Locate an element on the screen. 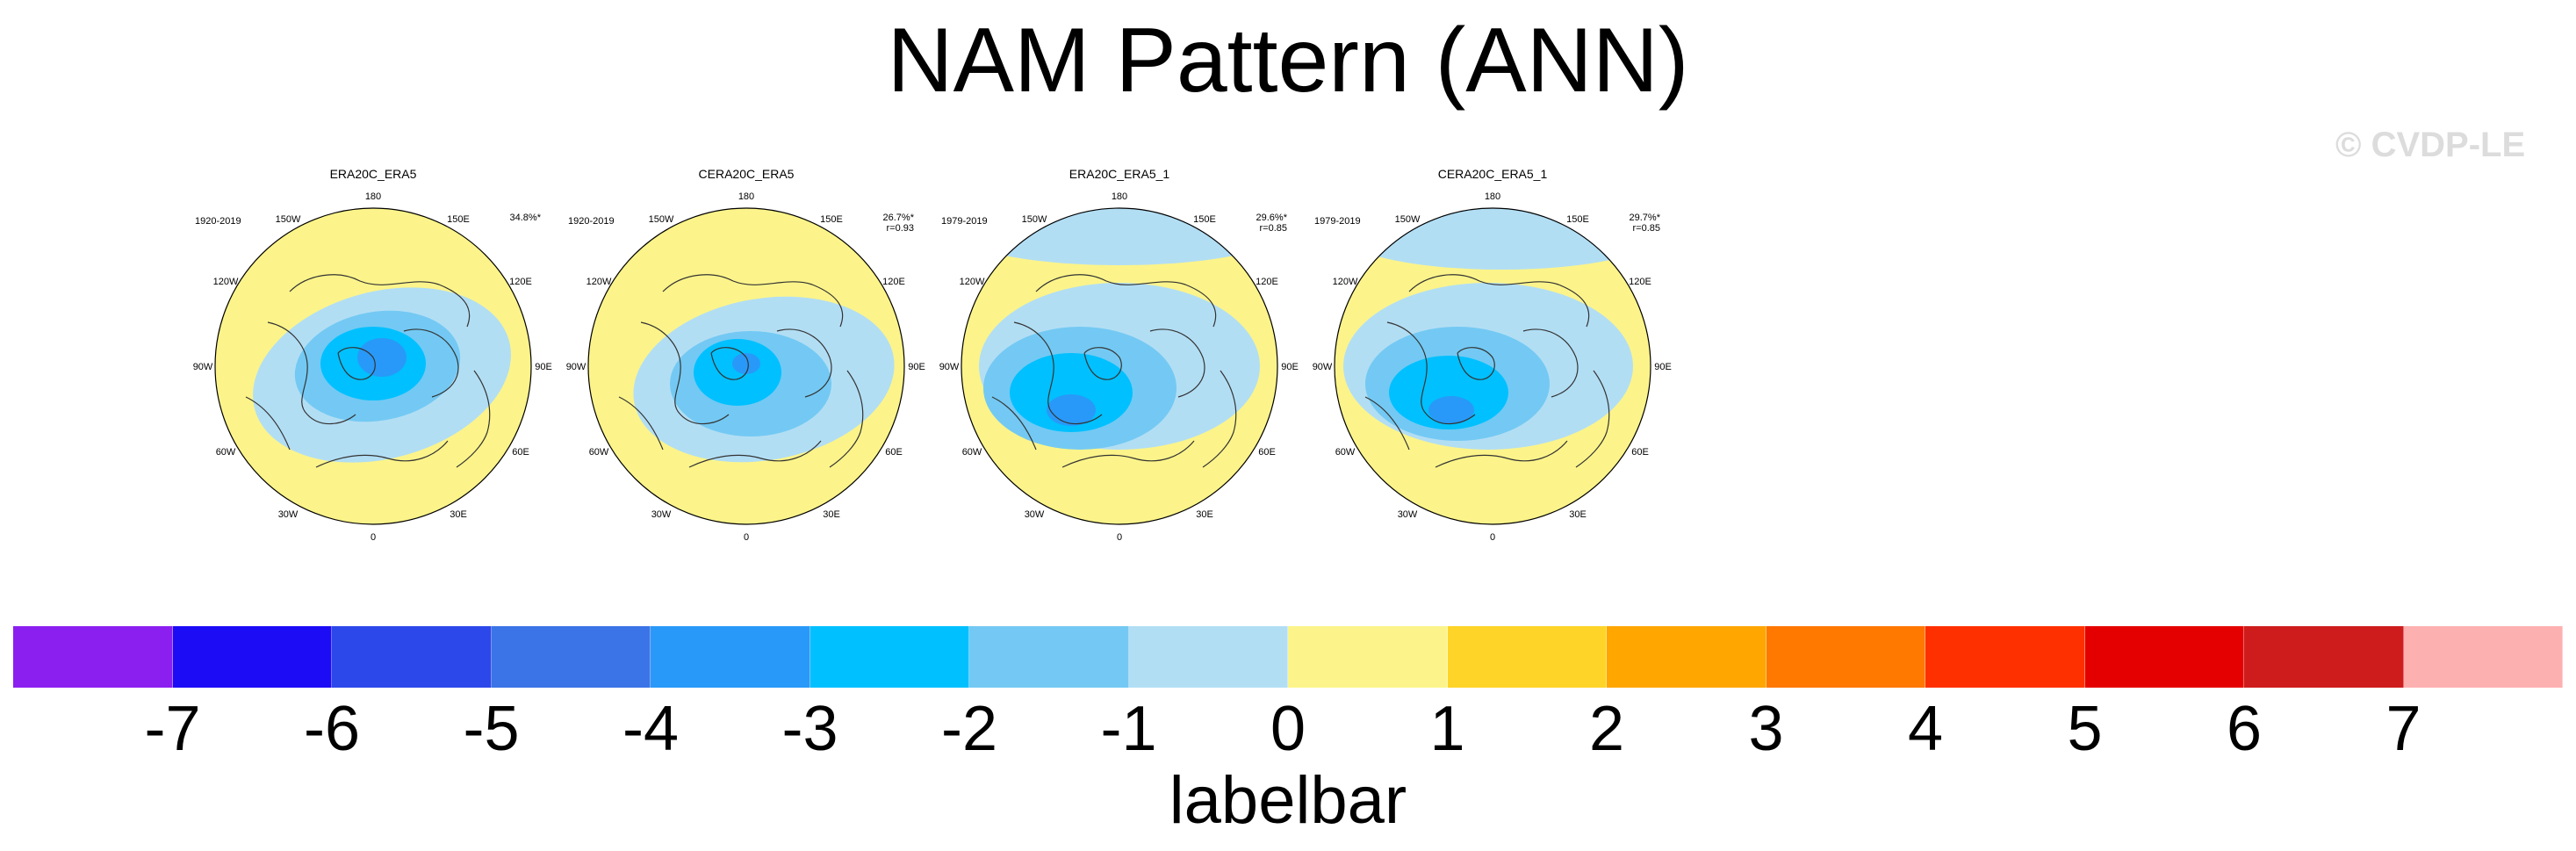 The height and width of the screenshot is (851, 2576). panel-variance: 29.7%* is located at coordinates (1644, 218).